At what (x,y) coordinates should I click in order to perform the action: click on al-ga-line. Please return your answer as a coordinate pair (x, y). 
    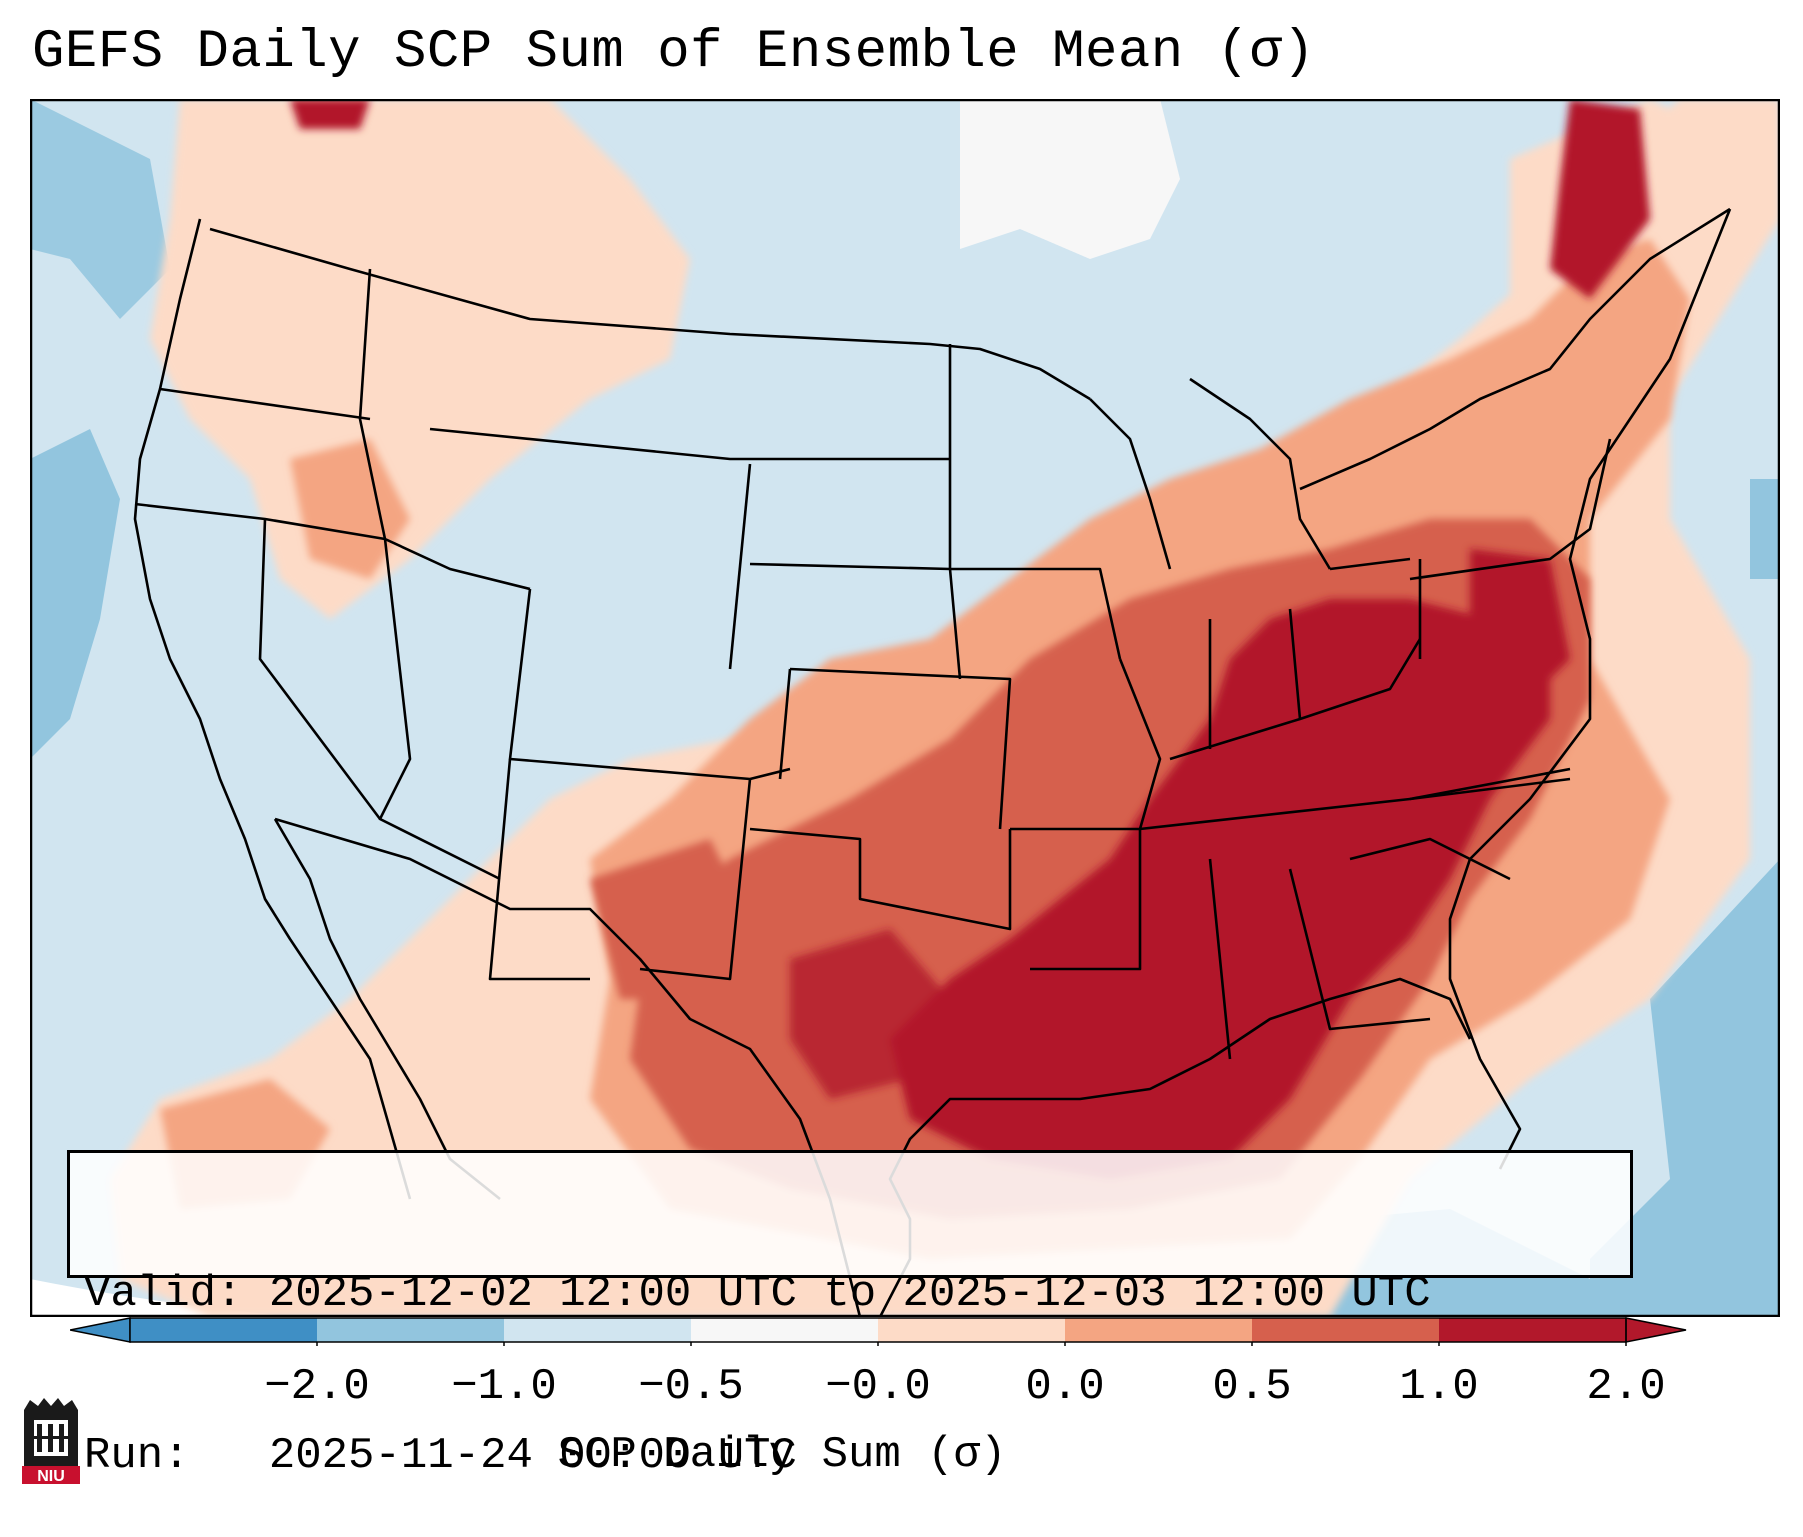
    Looking at the image, I should click on (1319, 959).